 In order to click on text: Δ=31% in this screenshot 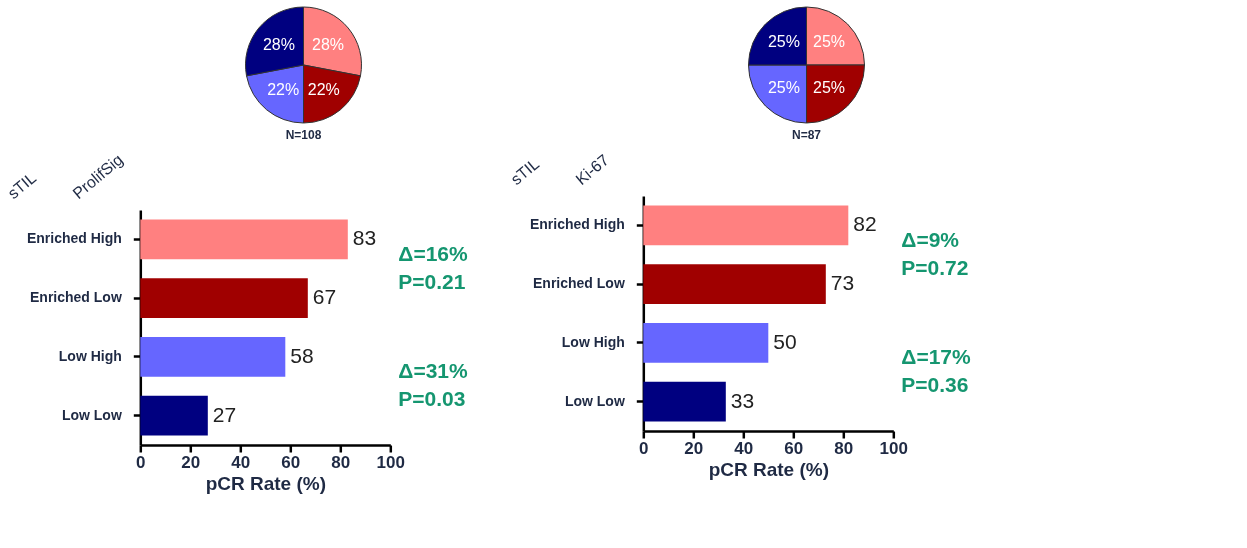, I will do `click(433, 371)`.